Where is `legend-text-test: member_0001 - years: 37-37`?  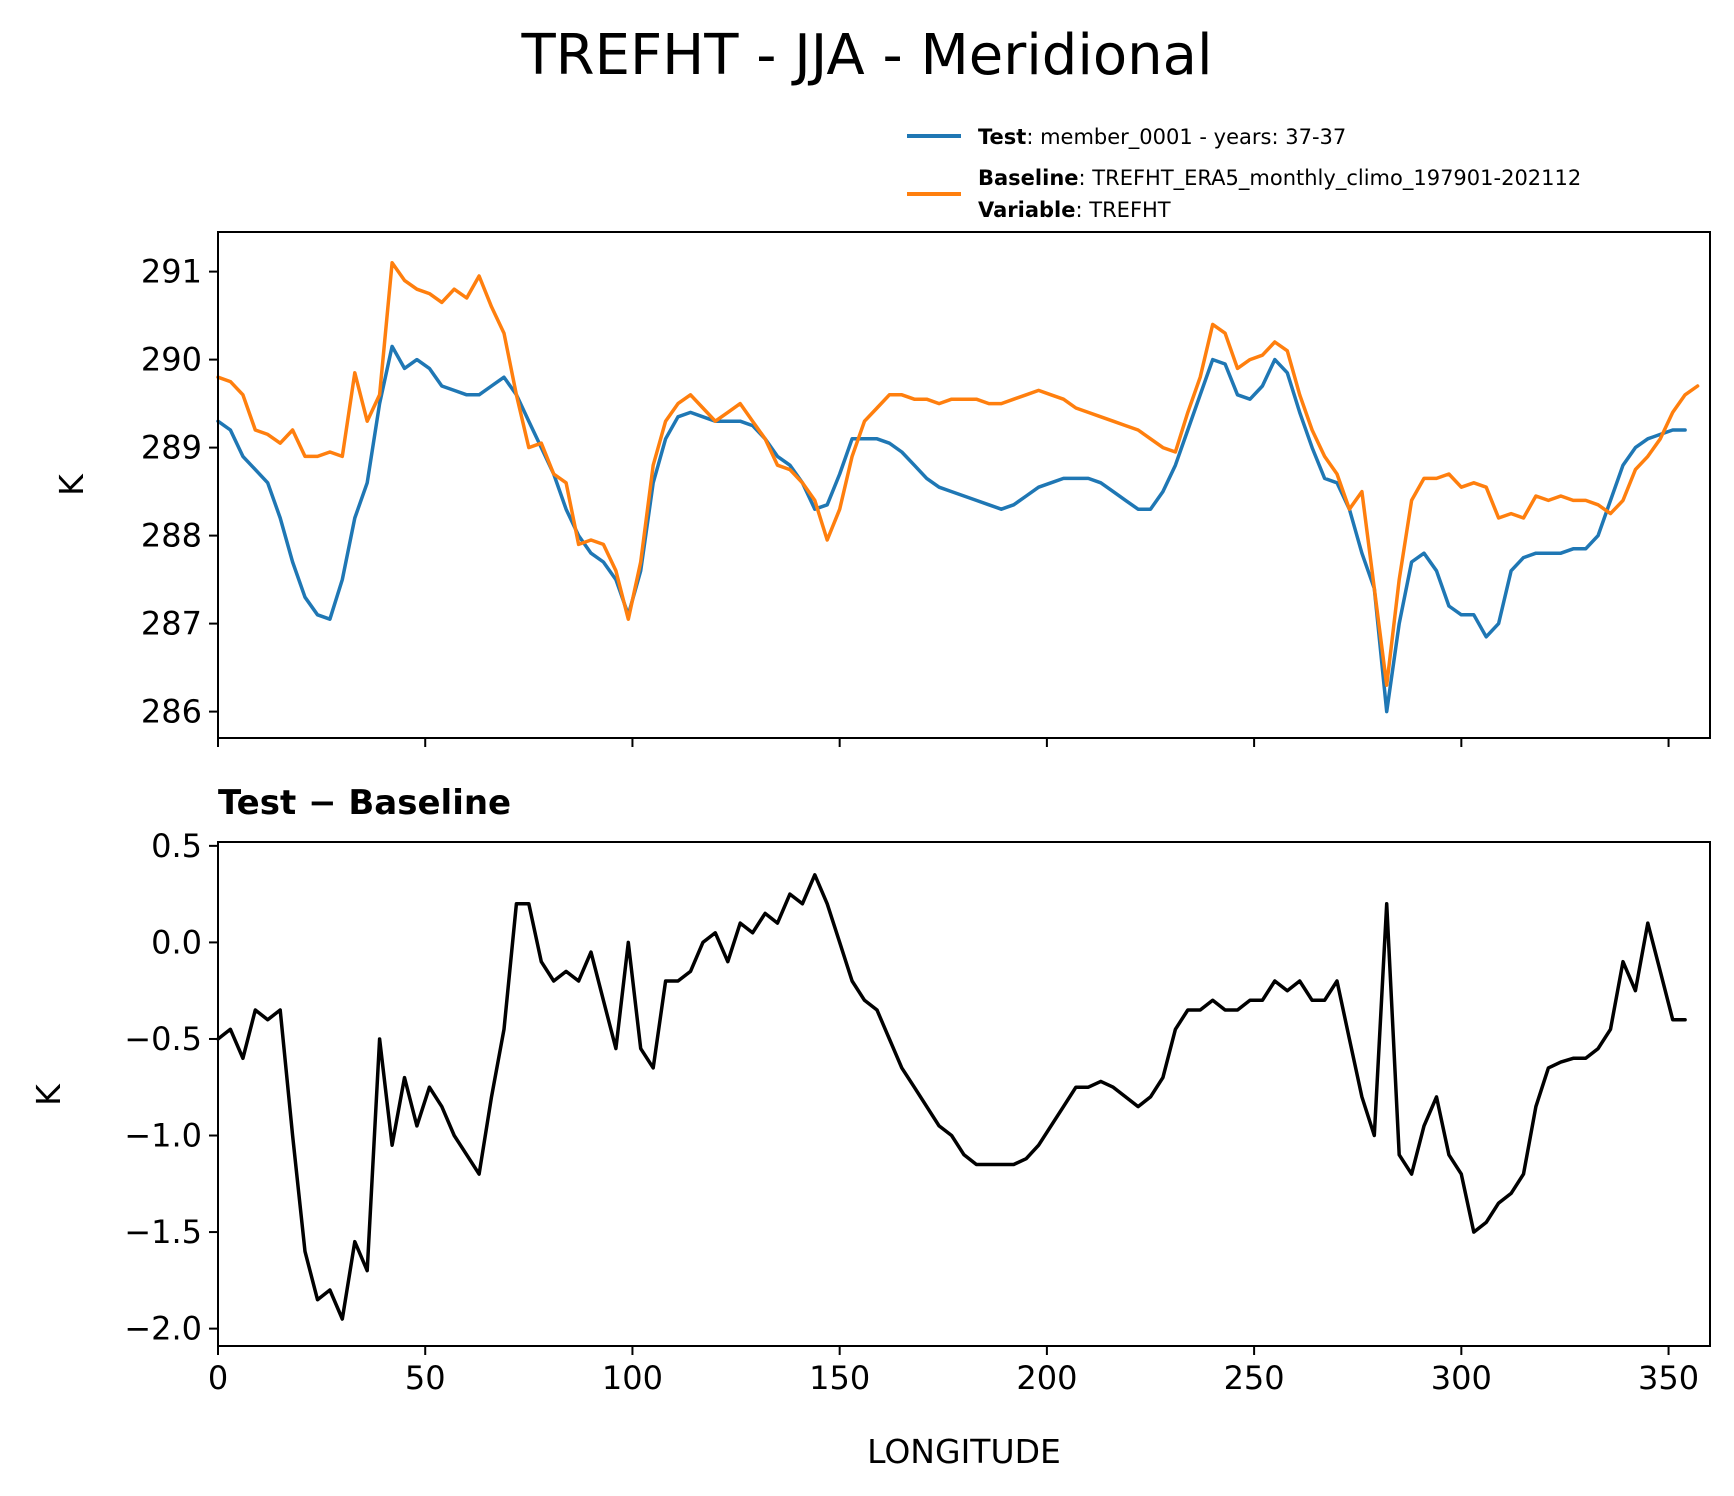
legend-text-test: member_0001 - years: 37-37 is located at coordinates (1193, 137).